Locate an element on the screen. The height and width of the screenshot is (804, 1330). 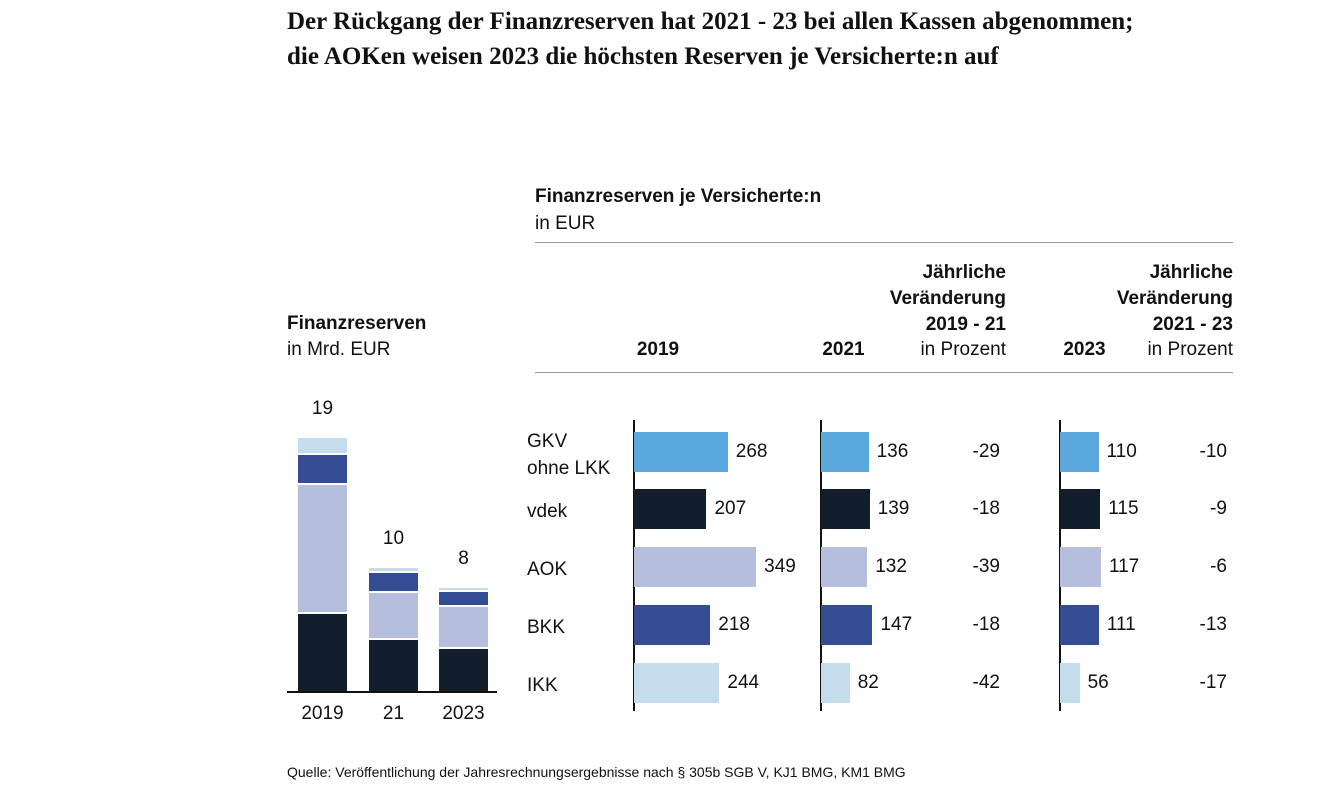
total-label: 19 is located at coordinates (322, 409).